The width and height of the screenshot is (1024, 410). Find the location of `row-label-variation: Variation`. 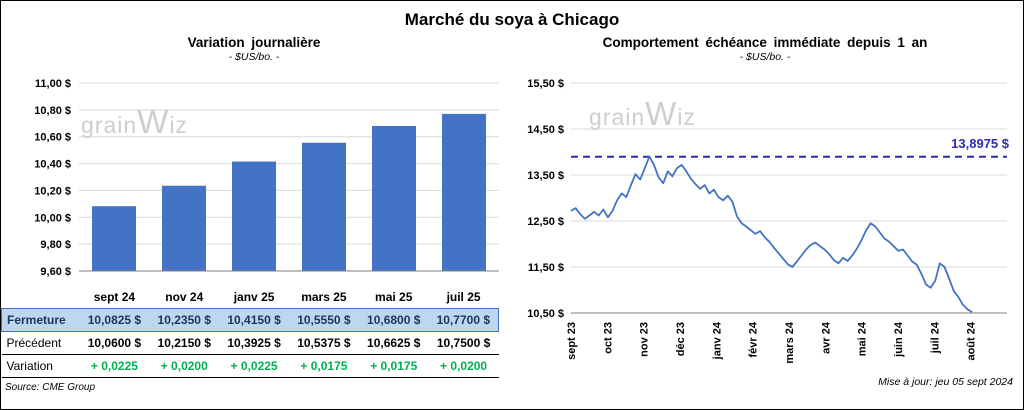

row-label-variation: Variation is located at coordinates (40, 366).